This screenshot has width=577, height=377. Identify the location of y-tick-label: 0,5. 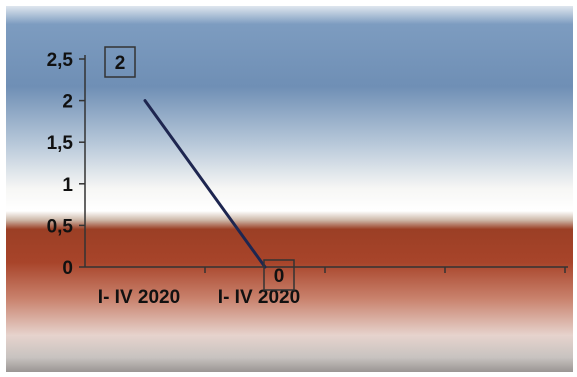
(60, 226).